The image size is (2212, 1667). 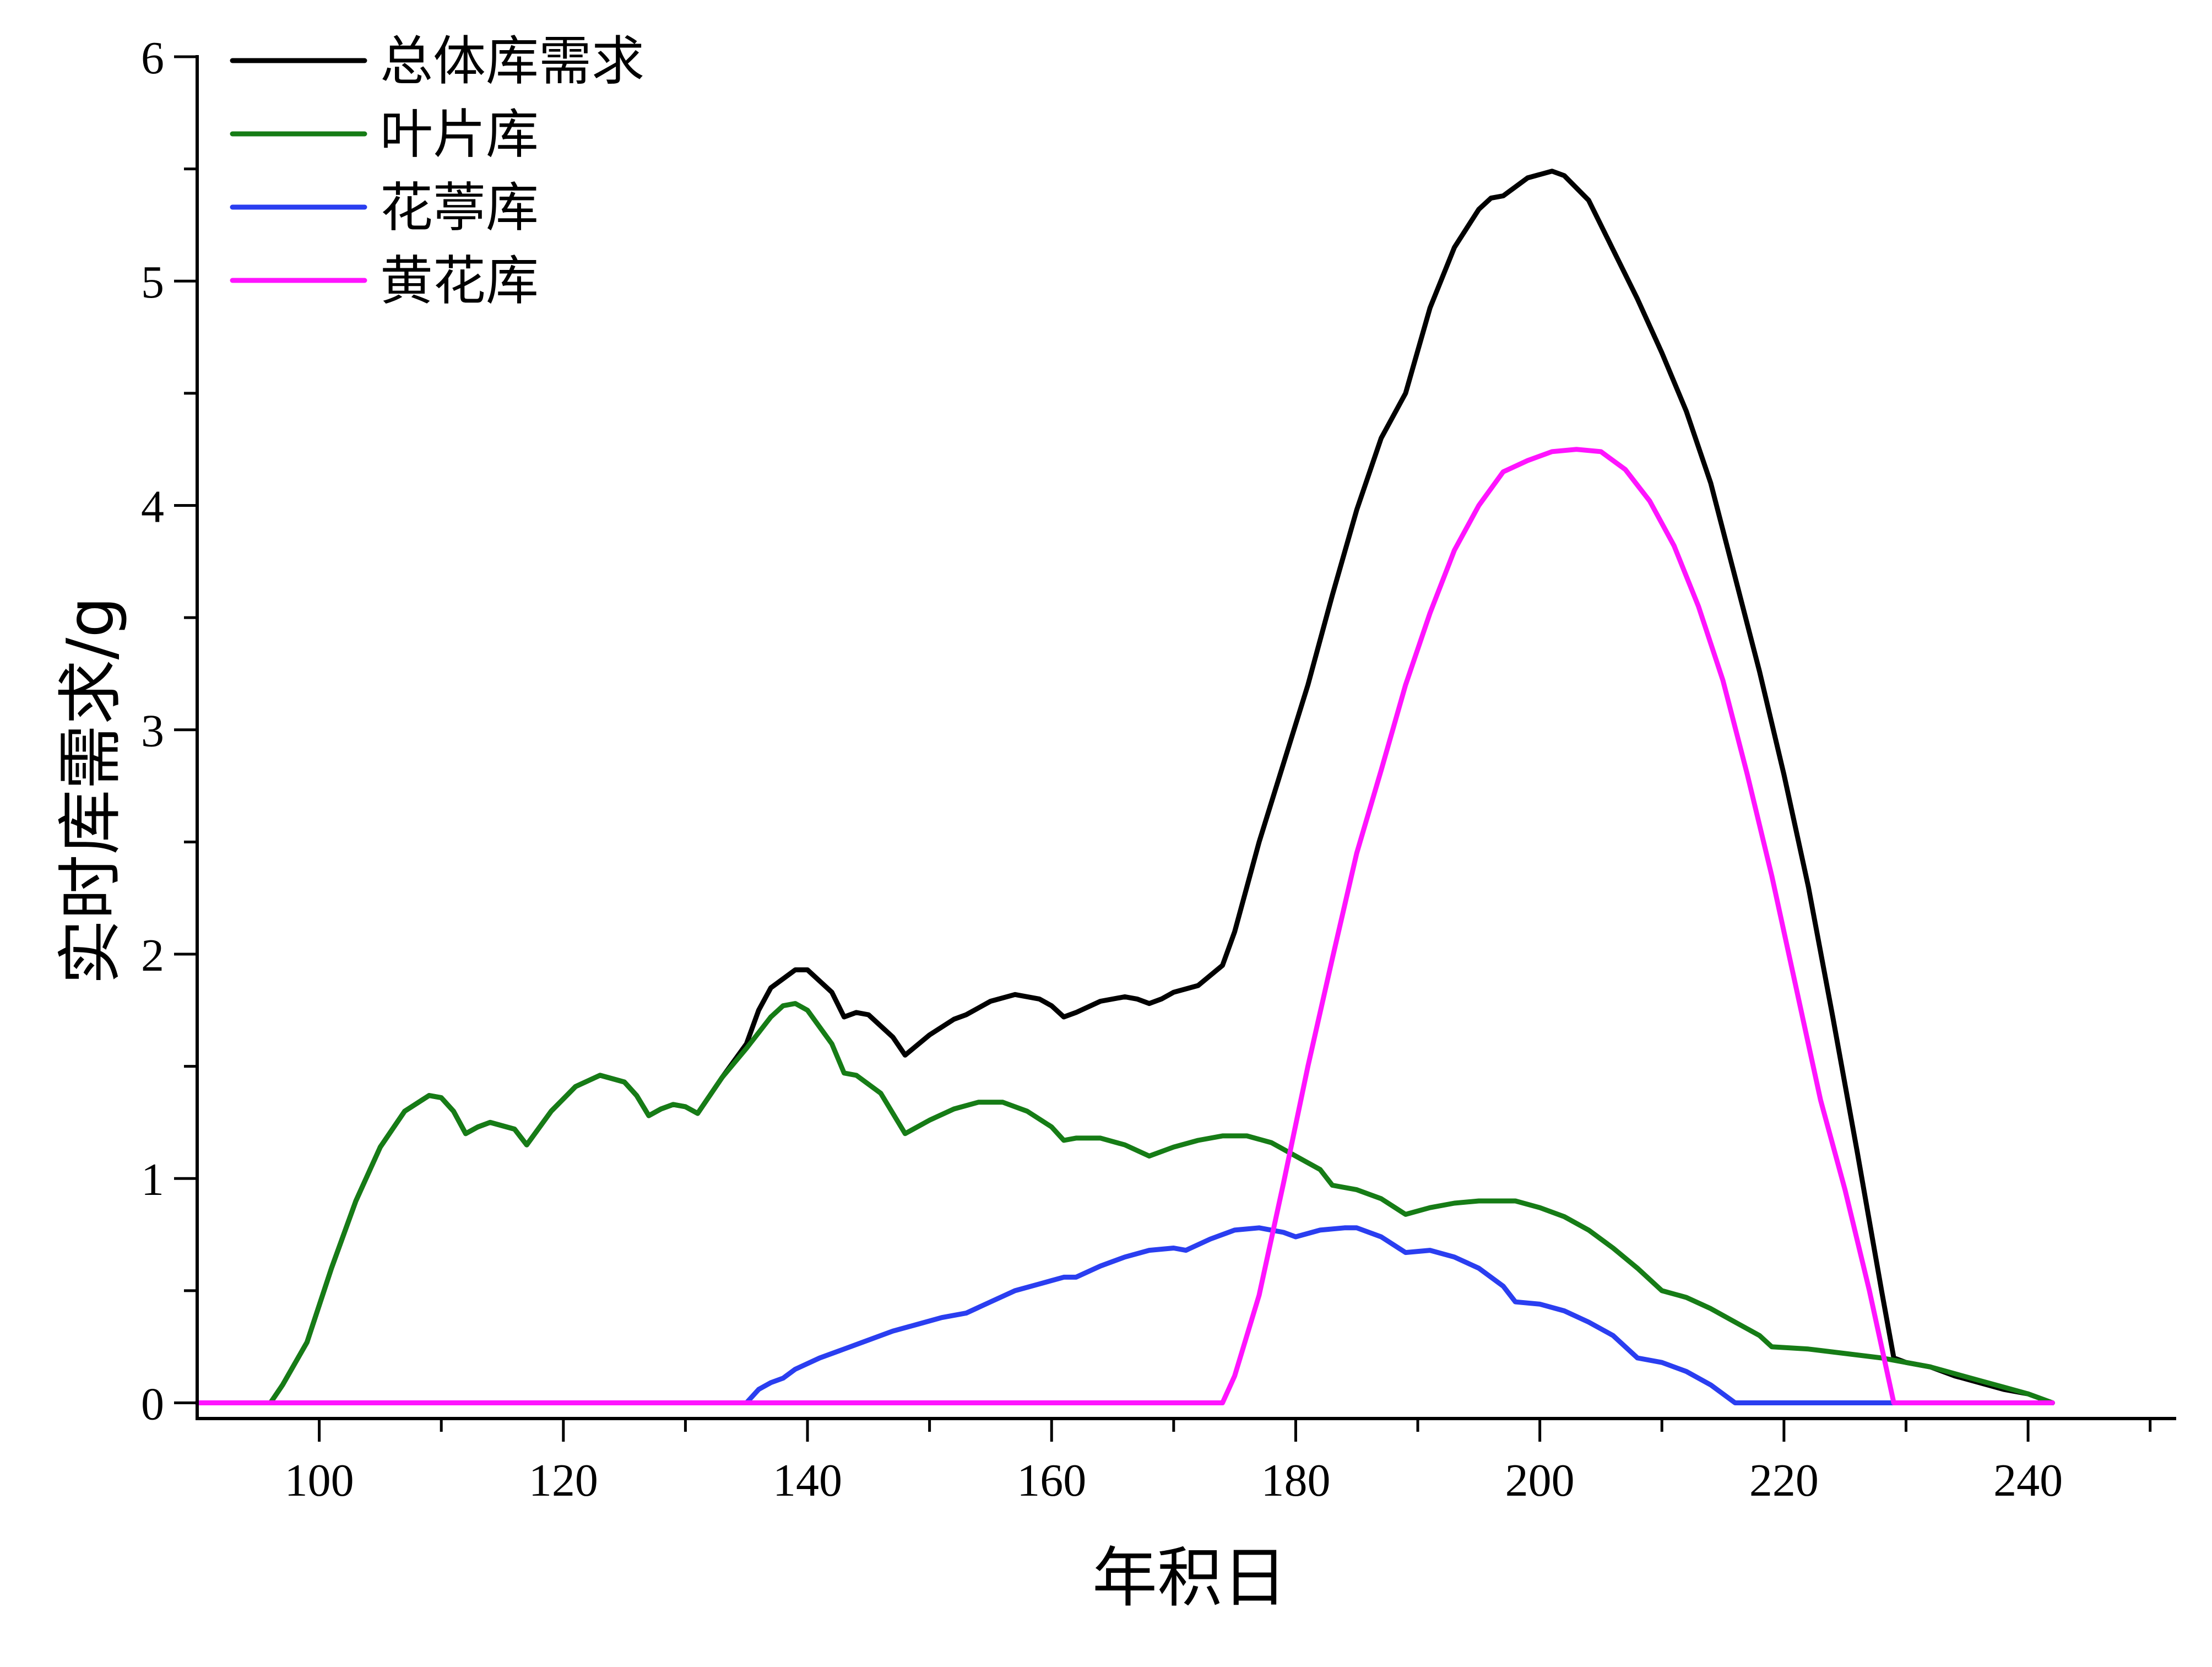 What do you see at coordinates (1051, 1480) in the screenshot?
I see `x-tick-label: 160` at bounding box center [1051, 1480].